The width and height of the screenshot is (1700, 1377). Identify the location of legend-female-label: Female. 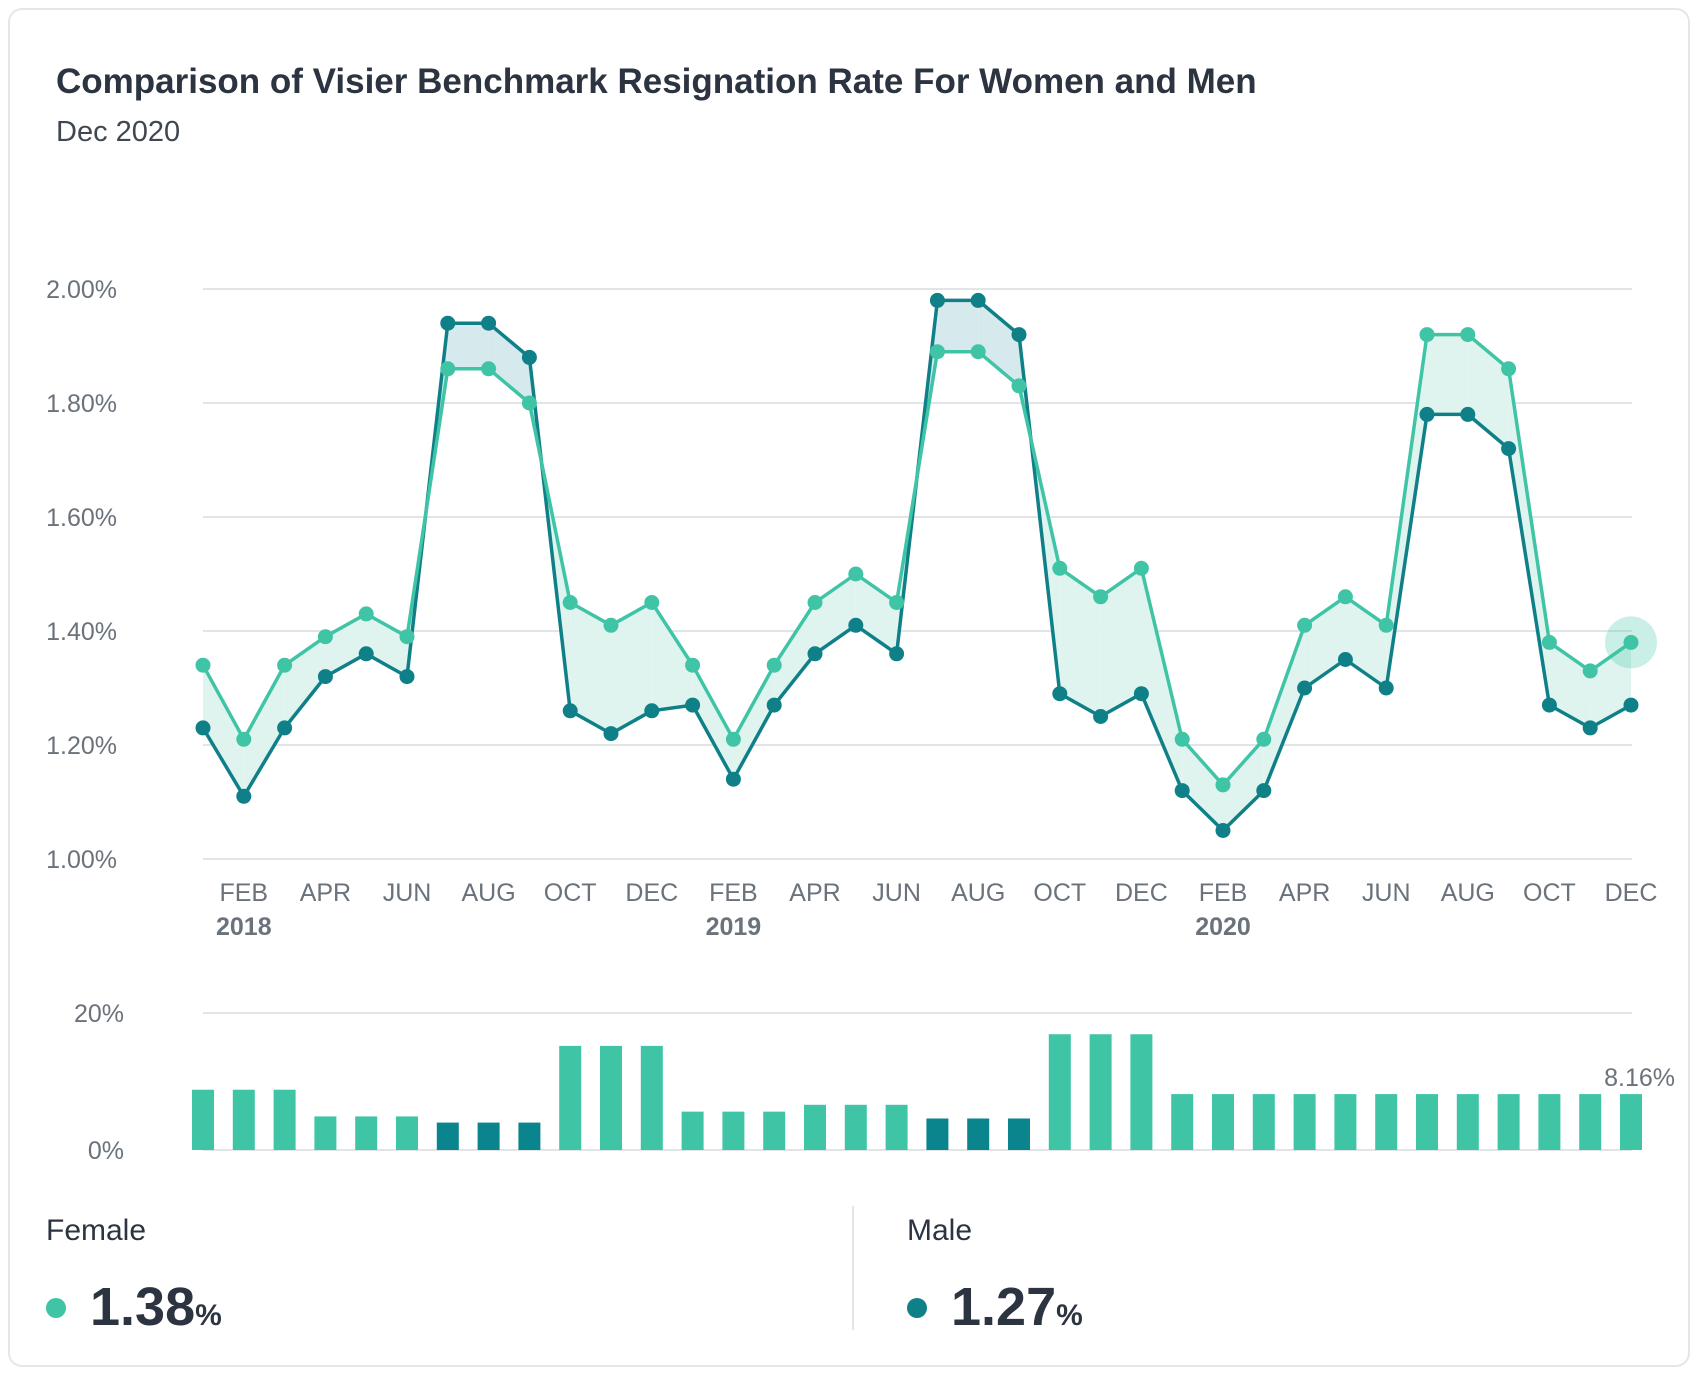
(96, 1230).